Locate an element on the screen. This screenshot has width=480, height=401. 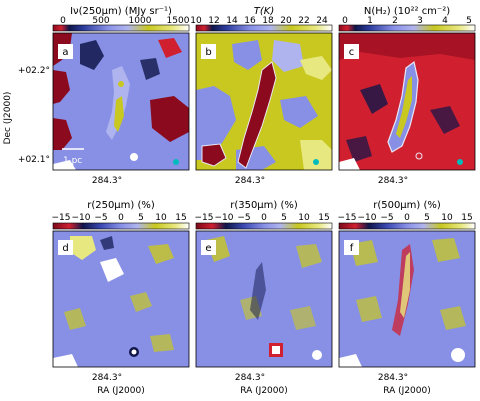
panel-c-cbar-tick: 1 is located at coordinates (370, 21).